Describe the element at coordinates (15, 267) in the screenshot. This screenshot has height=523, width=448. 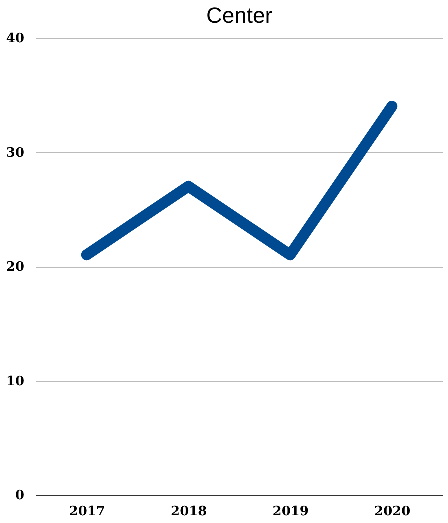
I see `y-tick-label: 20` at that location.